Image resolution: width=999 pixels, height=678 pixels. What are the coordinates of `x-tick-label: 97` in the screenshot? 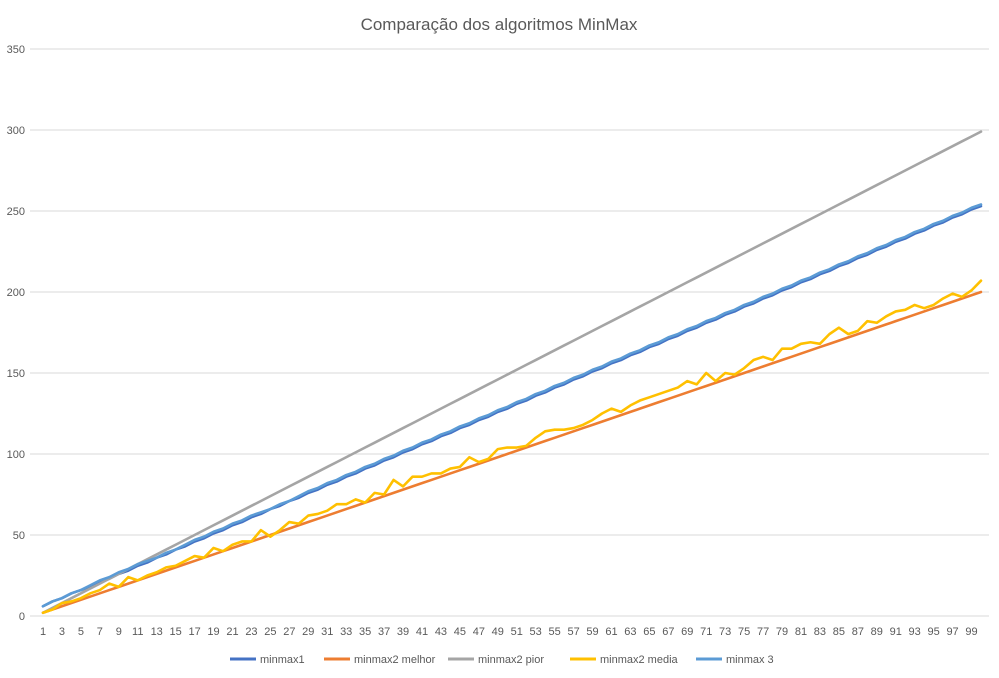 It's located at (952, 632).